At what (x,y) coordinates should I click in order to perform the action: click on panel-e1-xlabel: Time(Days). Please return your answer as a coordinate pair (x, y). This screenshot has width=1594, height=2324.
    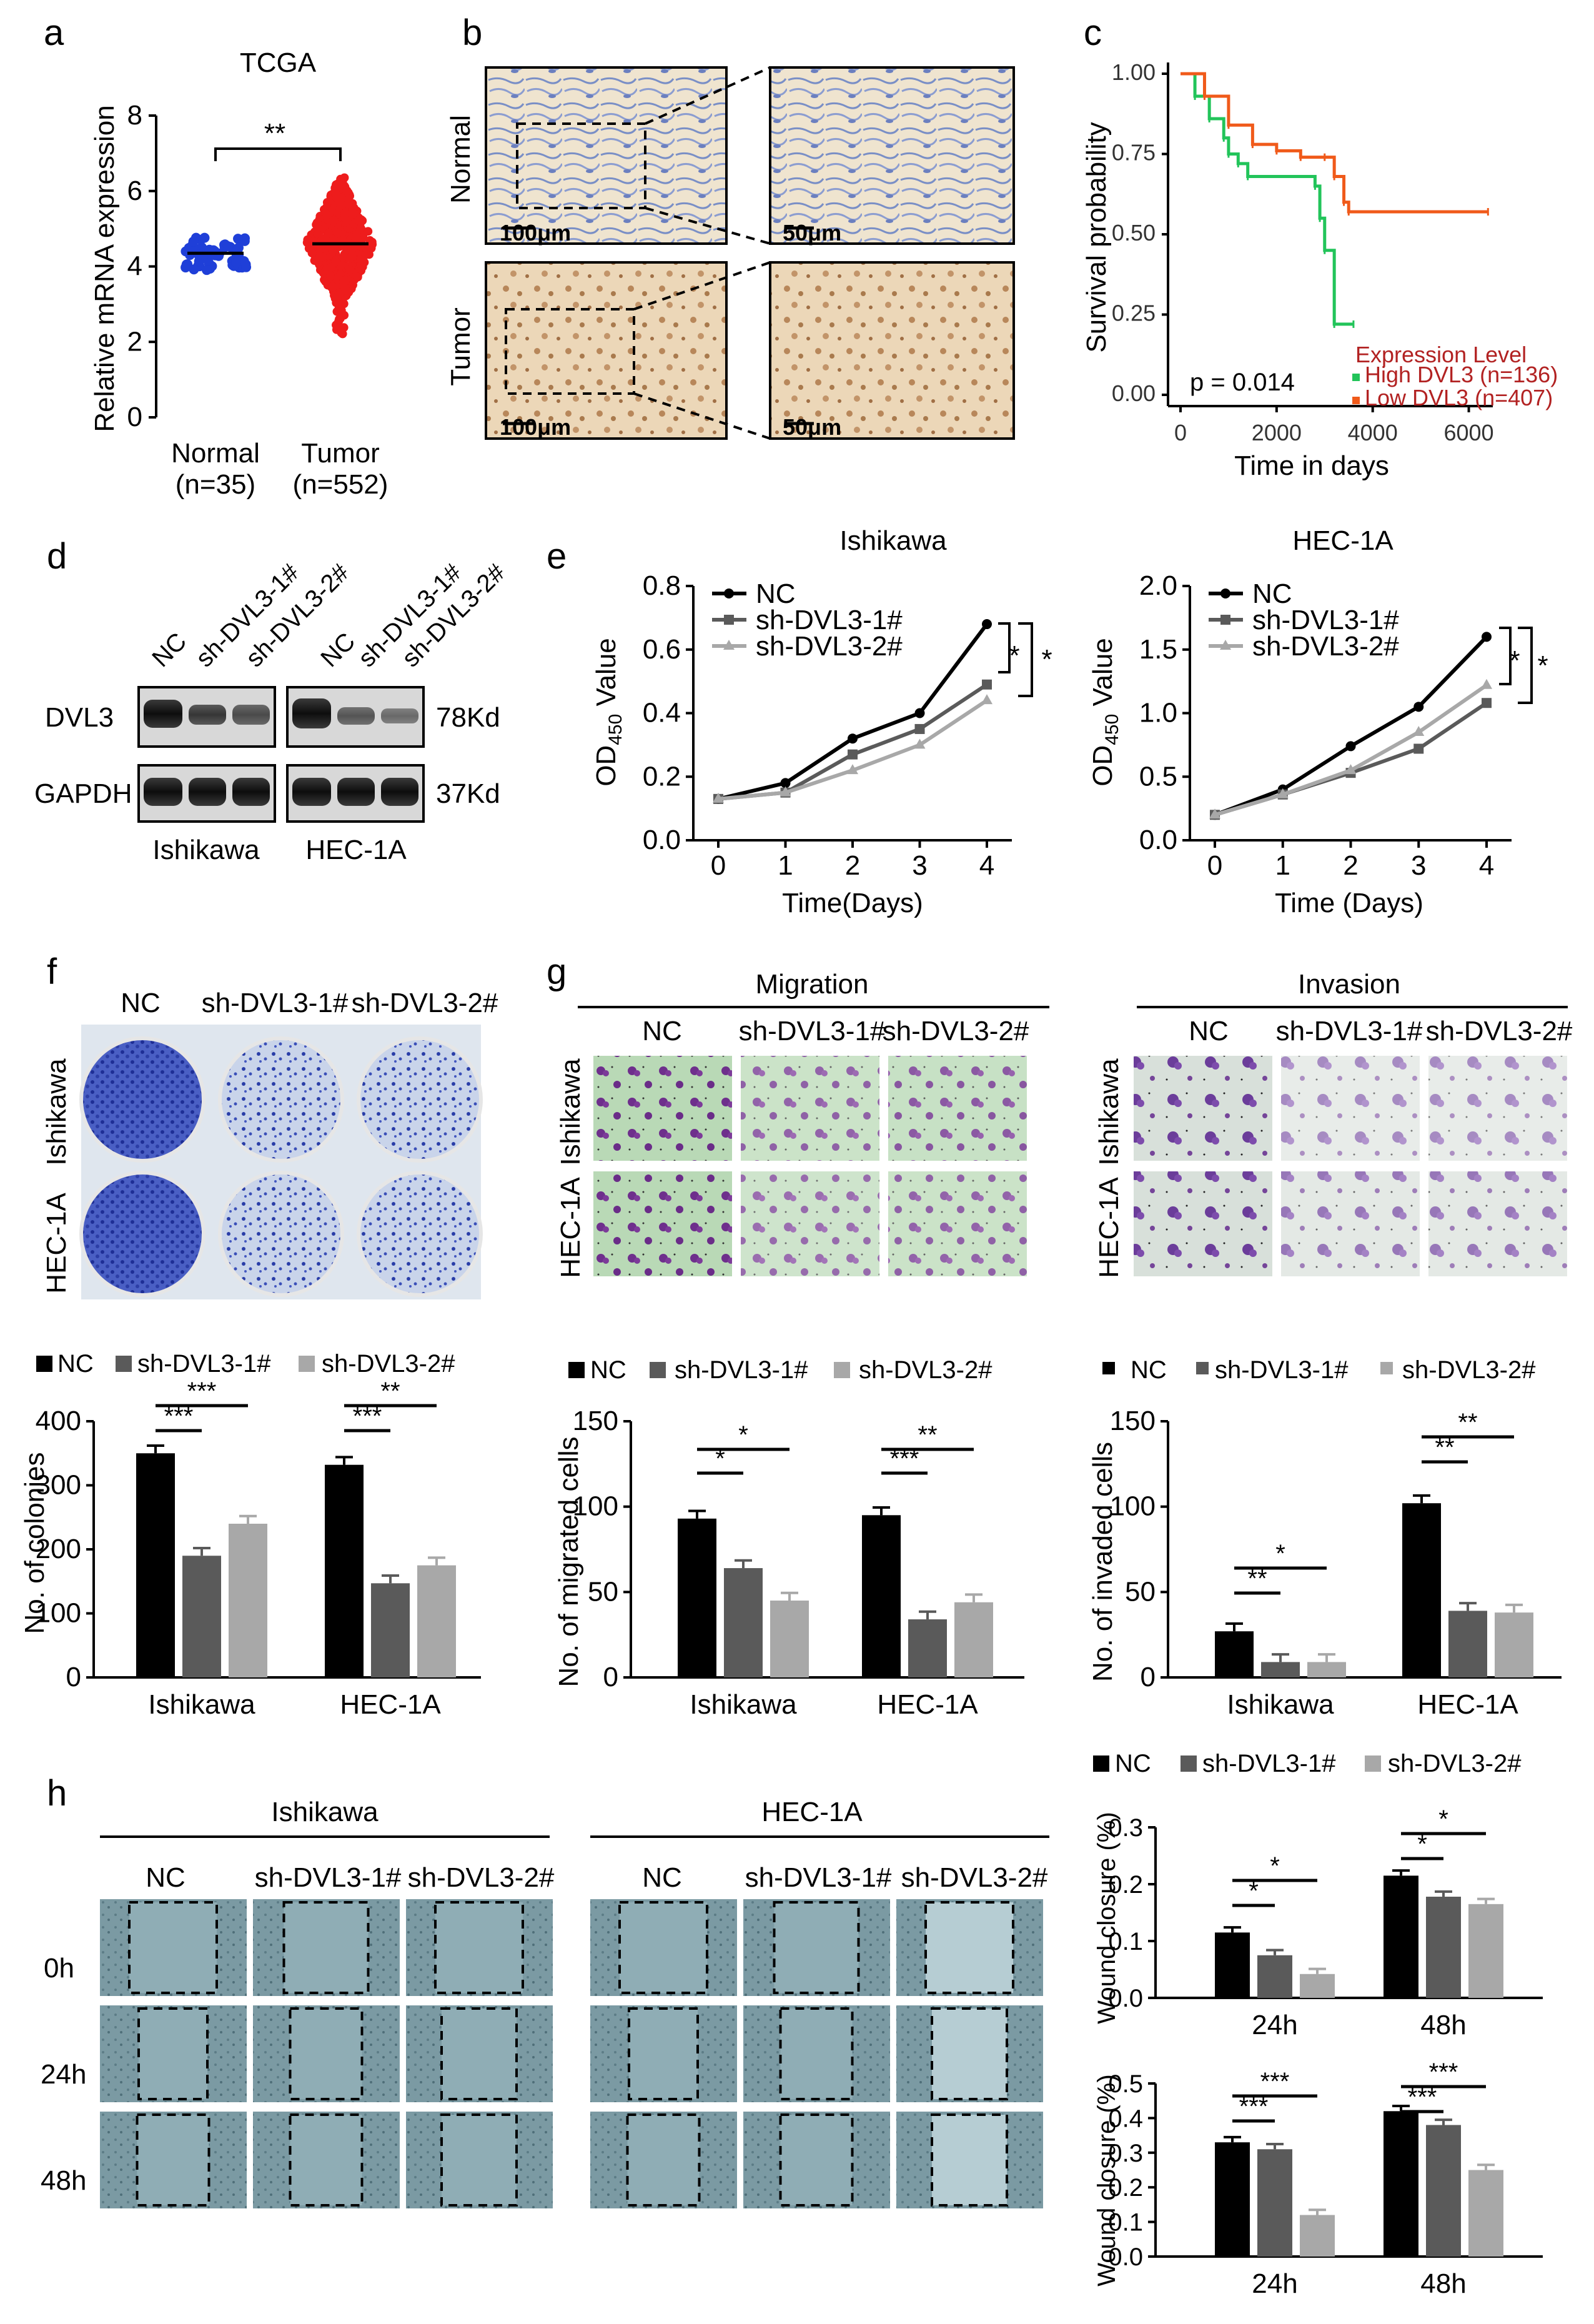
    Looking at the image, I should click on (852, 903).